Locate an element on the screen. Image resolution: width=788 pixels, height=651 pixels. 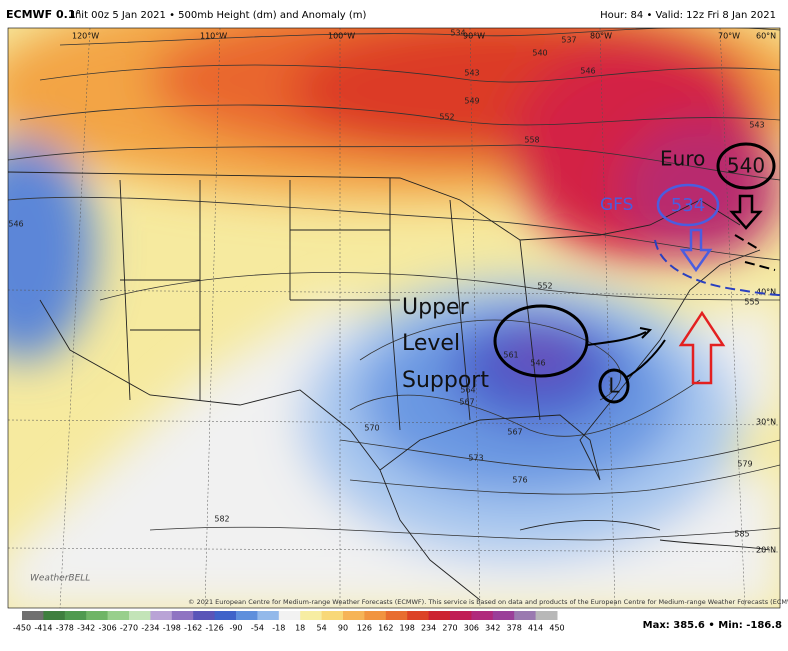
latitude-label: 60°N is located at coordinates (766, 36).